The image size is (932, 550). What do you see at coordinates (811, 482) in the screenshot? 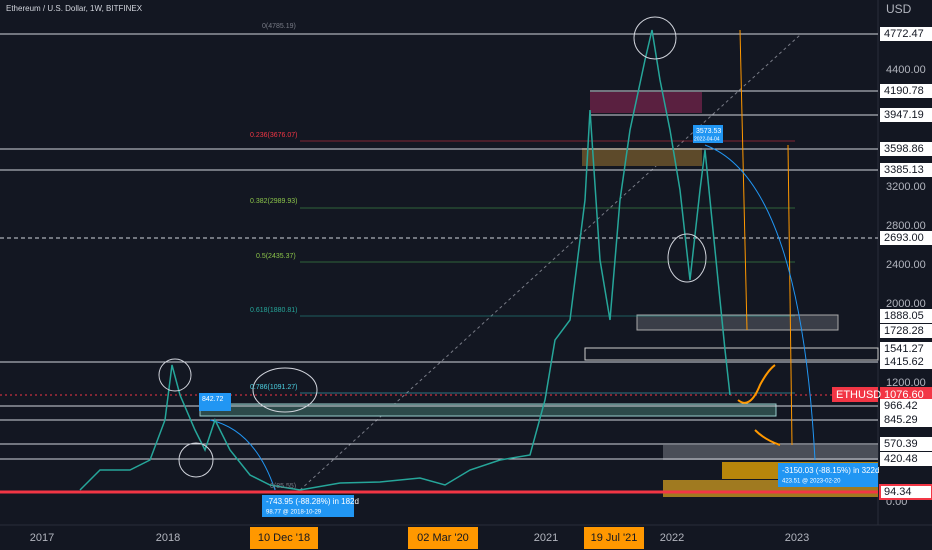
I see `annotation: 423.51 @ 2023-02-20` at bounding box center [811, 482].